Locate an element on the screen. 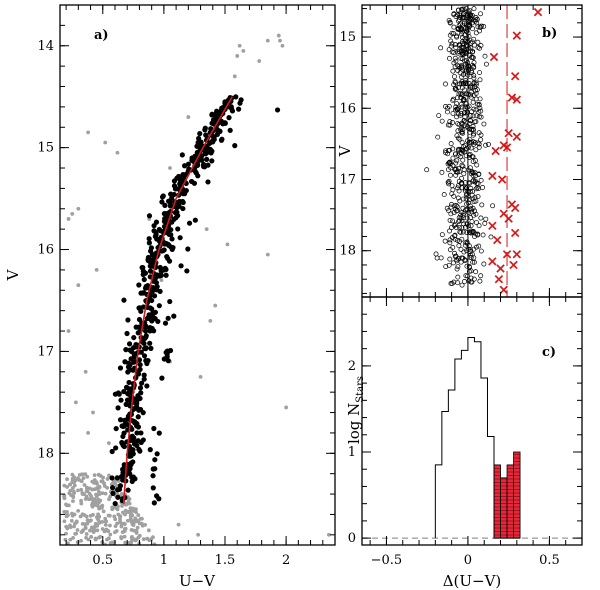  panel-b-points is located at coordinates (483, 150).